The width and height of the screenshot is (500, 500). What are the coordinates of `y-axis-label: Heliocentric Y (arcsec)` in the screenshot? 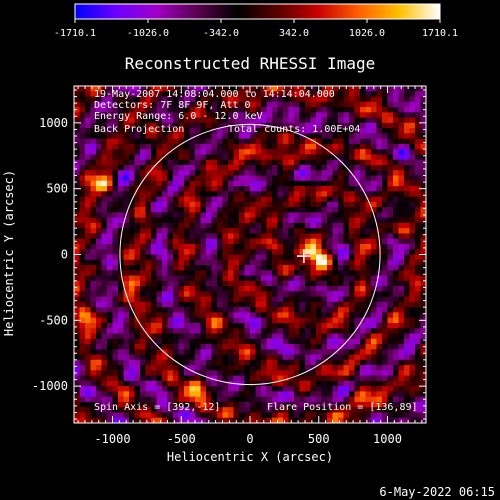 It's located at (9, 253).